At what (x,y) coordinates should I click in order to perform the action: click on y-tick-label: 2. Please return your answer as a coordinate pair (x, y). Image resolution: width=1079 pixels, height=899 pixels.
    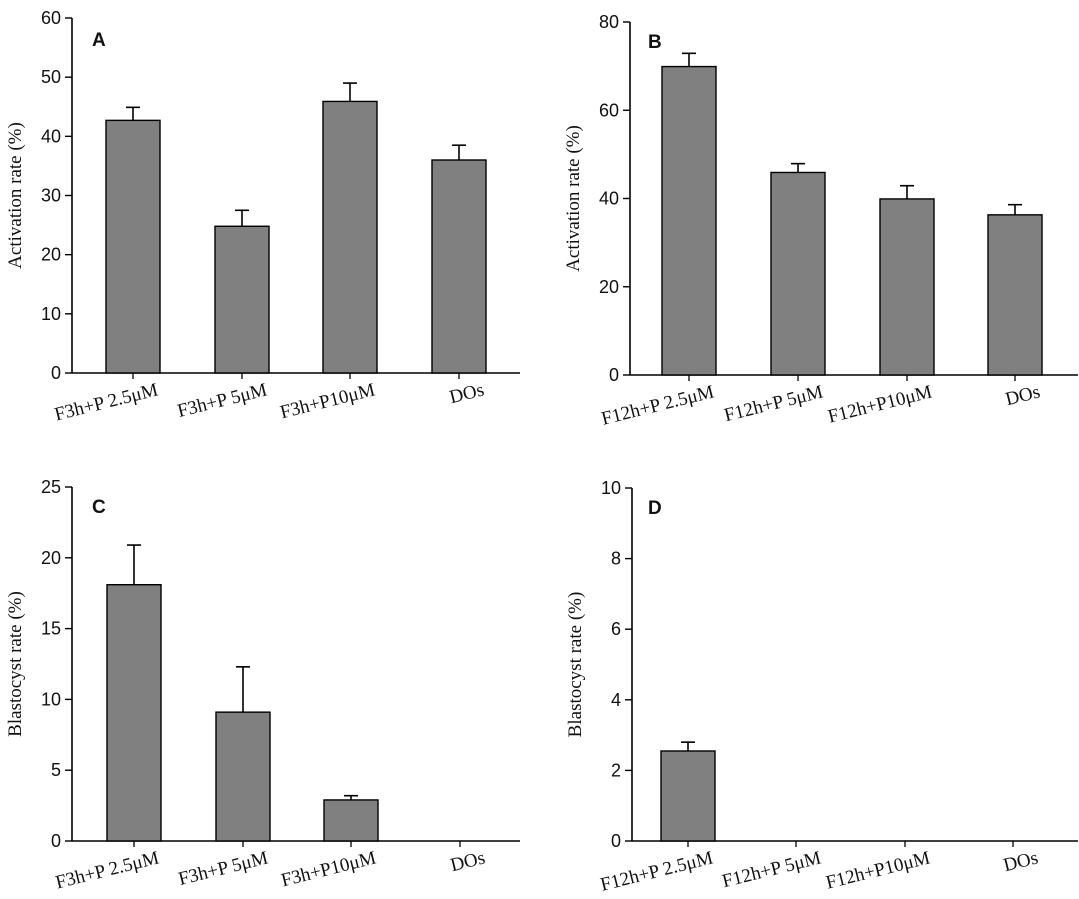
    Looking at the image, I should click on (616, 770).